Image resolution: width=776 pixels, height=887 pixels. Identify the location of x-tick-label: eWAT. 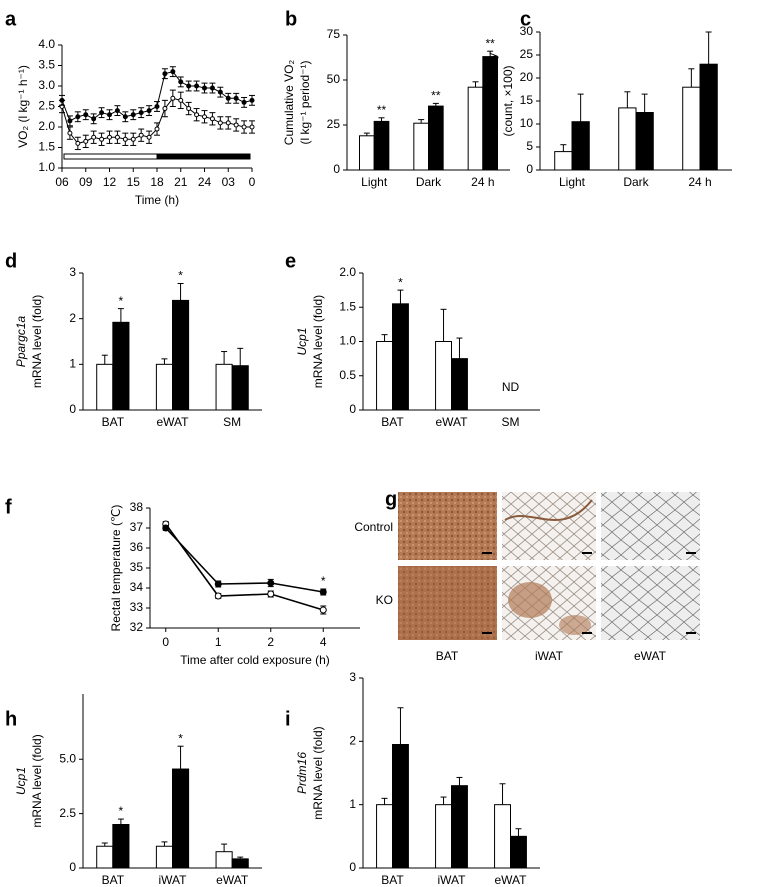
(232, 880).